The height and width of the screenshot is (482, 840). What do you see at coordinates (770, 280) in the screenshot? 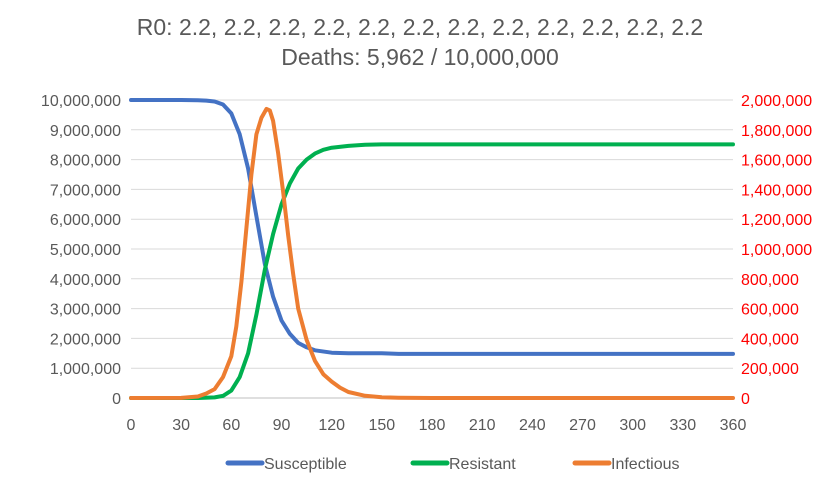
I see `right-tick-label: 800,000` at bounding box center [770, 280].